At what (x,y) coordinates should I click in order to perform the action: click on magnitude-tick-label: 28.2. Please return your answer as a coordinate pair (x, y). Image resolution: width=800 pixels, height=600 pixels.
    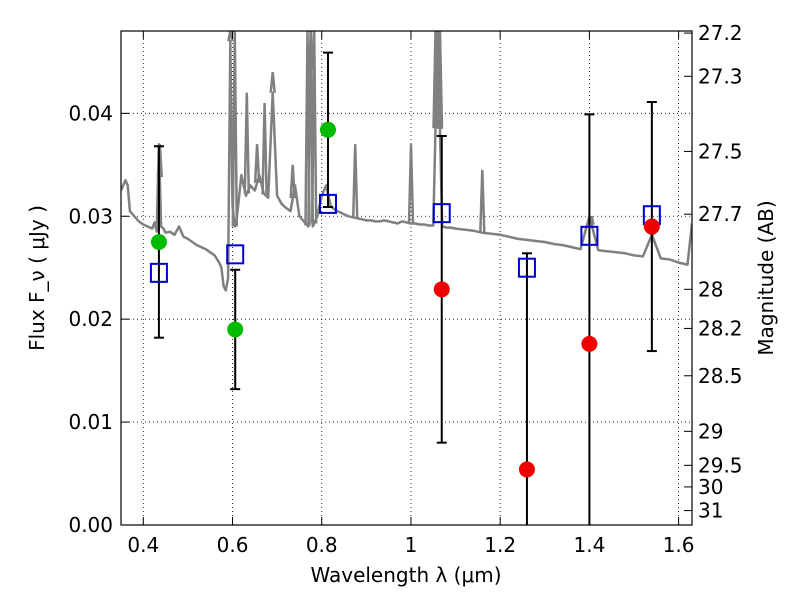
    Looking at the image, I should click on (720, 328).